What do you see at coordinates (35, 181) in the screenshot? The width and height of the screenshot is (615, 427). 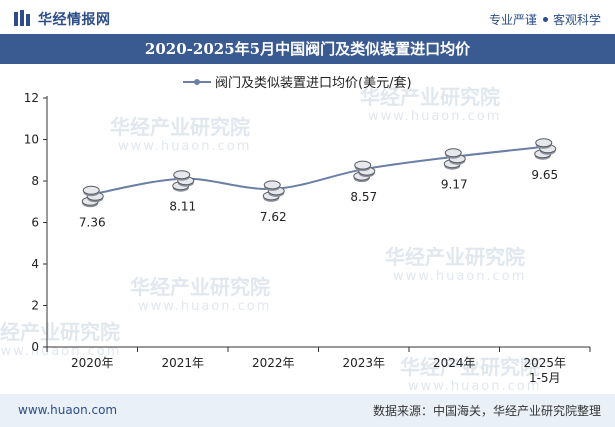 I see `y-tick-label: 8` at bounding box center [35, 181].